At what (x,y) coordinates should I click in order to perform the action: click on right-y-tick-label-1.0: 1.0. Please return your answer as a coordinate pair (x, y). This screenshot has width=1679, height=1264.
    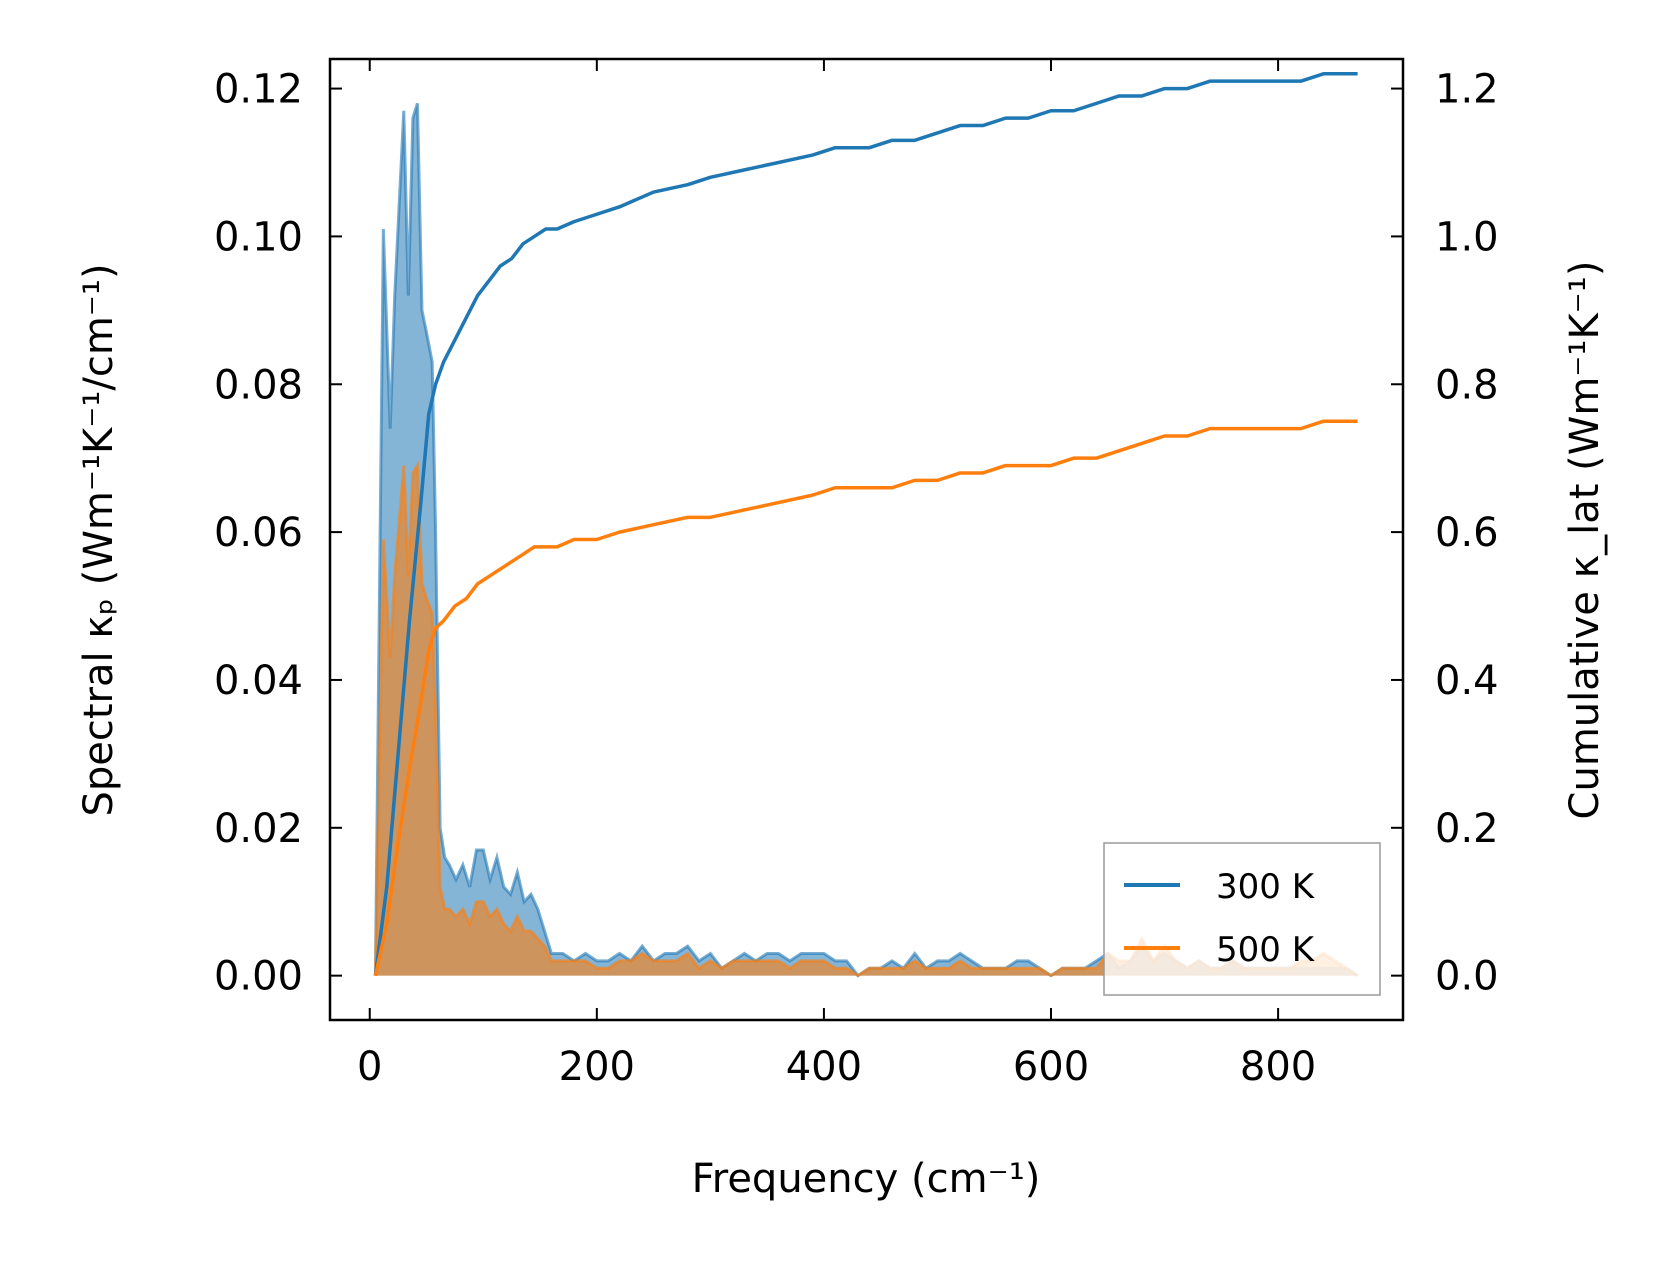
    Looking at the image, I should click on (1467, 237).